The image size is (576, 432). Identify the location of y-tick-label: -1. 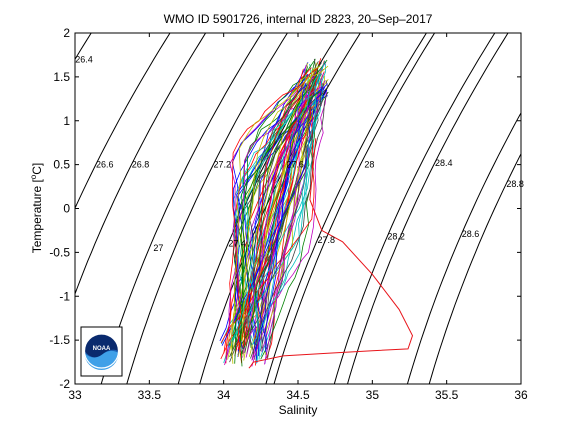
(64, 296).